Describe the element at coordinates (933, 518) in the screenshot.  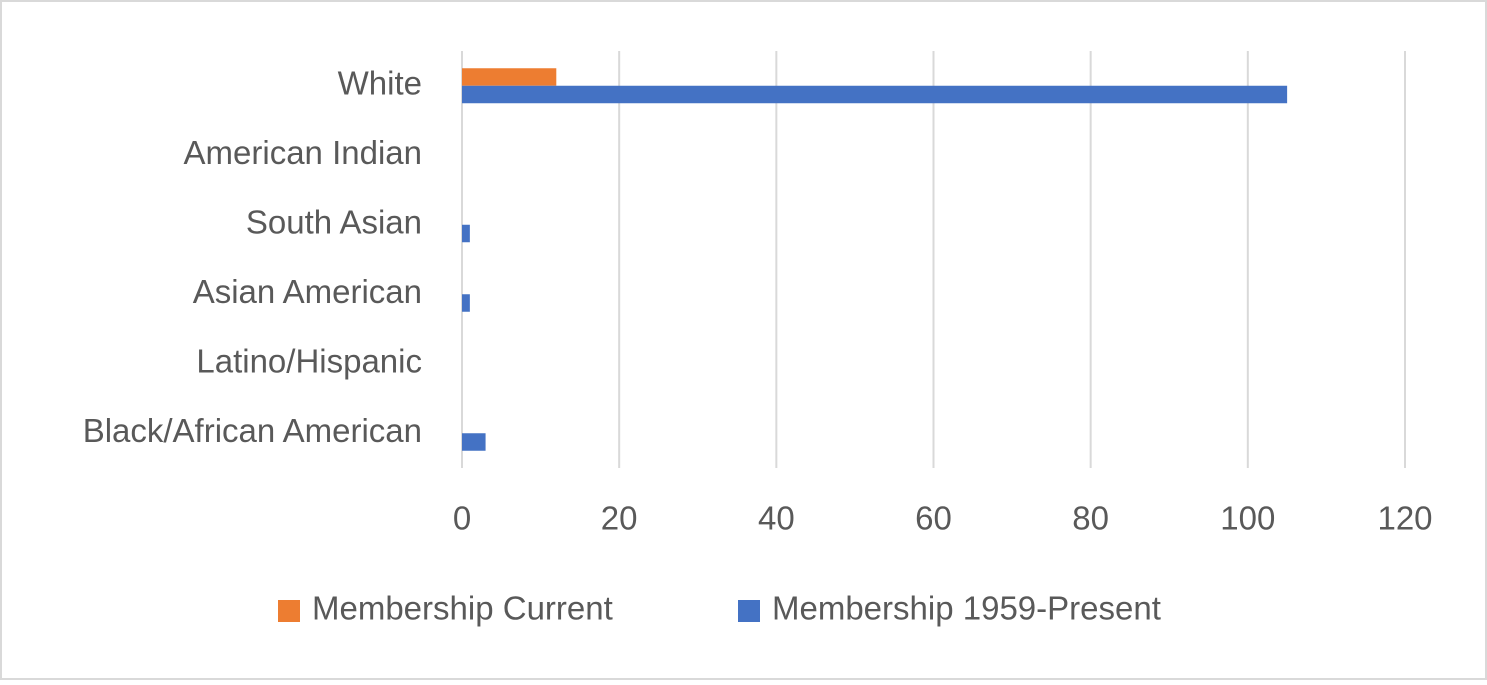
I see `x-tick-label: 60` at that location.